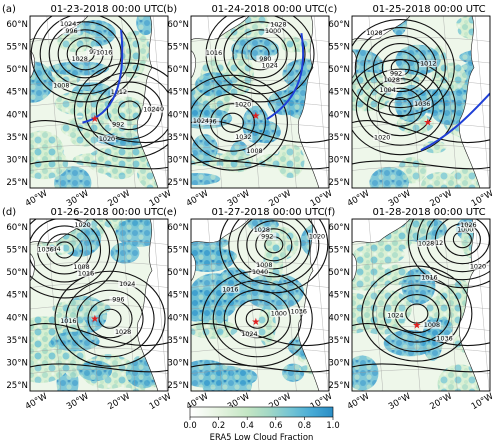 The height and width of the screenshot is (446, 500). I want to click on longitude-label: 20°W, so click(441, 198).